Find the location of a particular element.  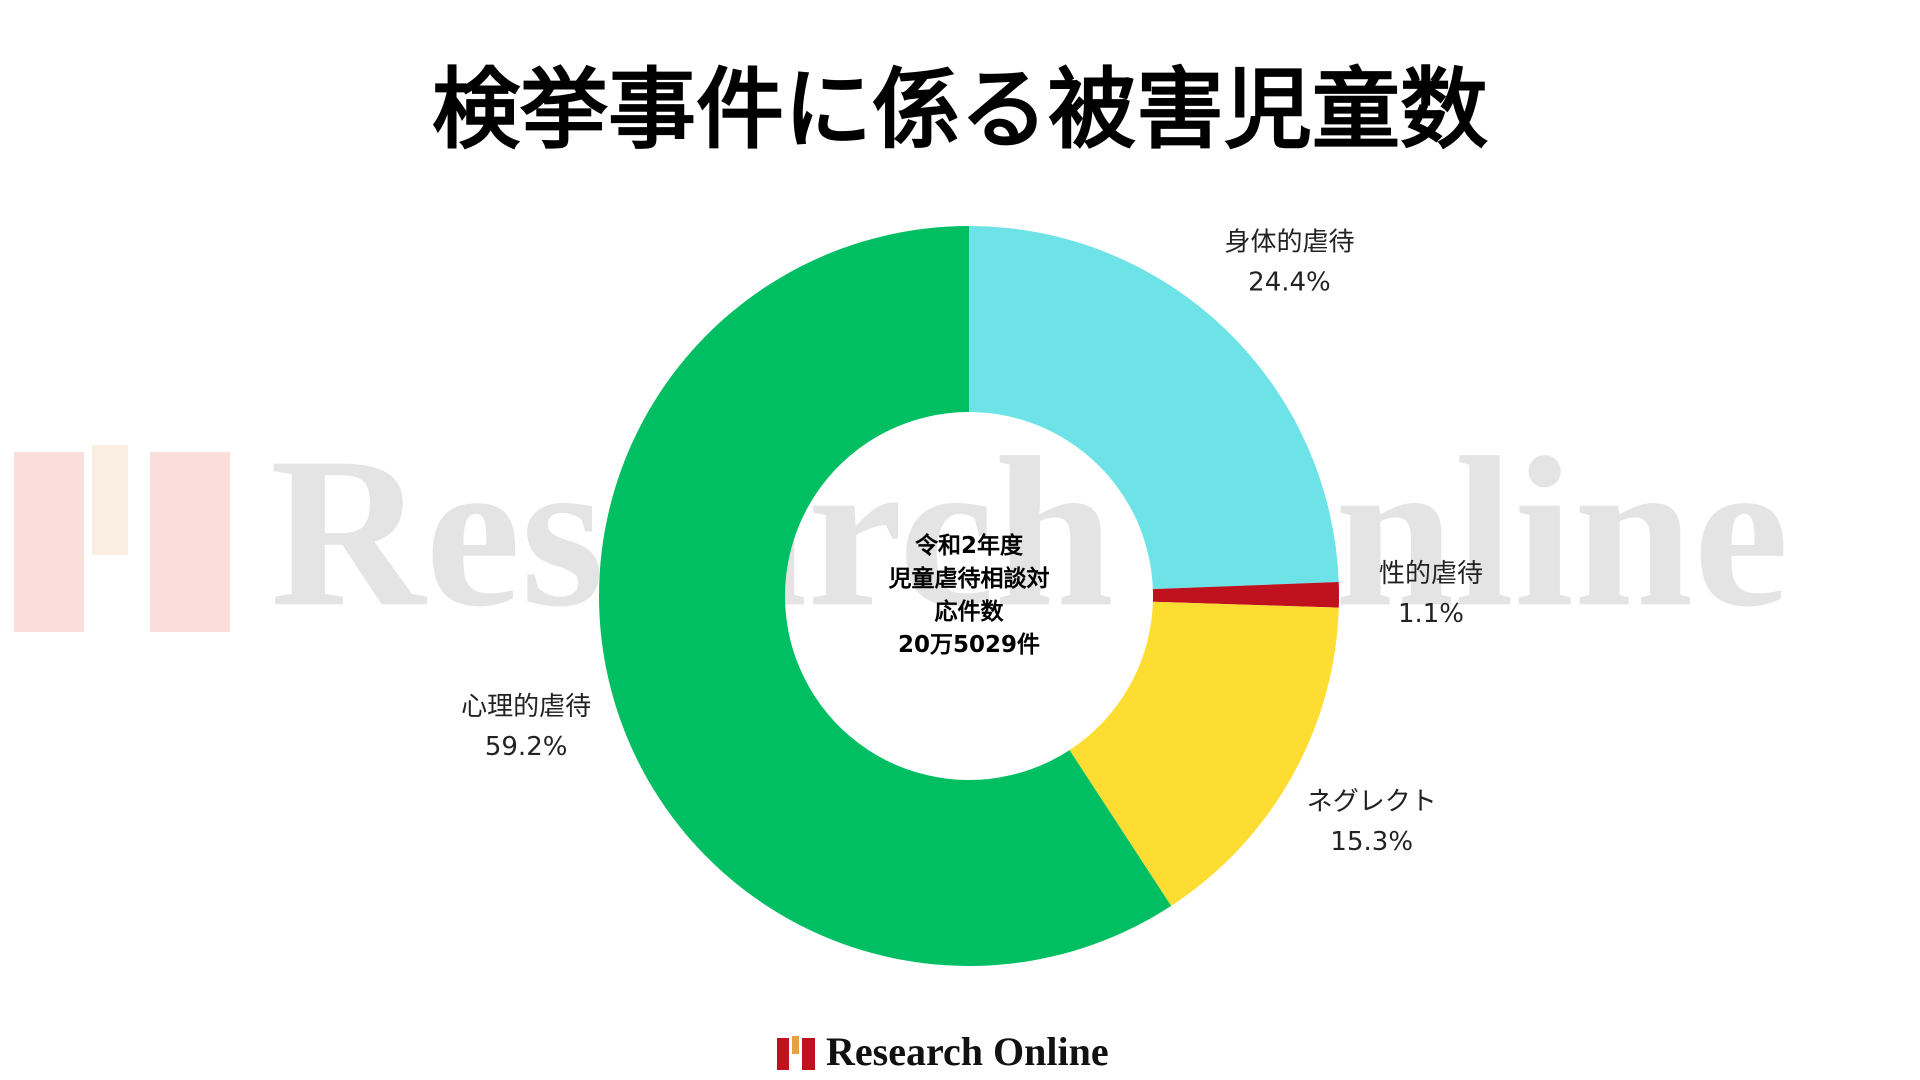

watermark-logo is located at coordinates (122, 538).